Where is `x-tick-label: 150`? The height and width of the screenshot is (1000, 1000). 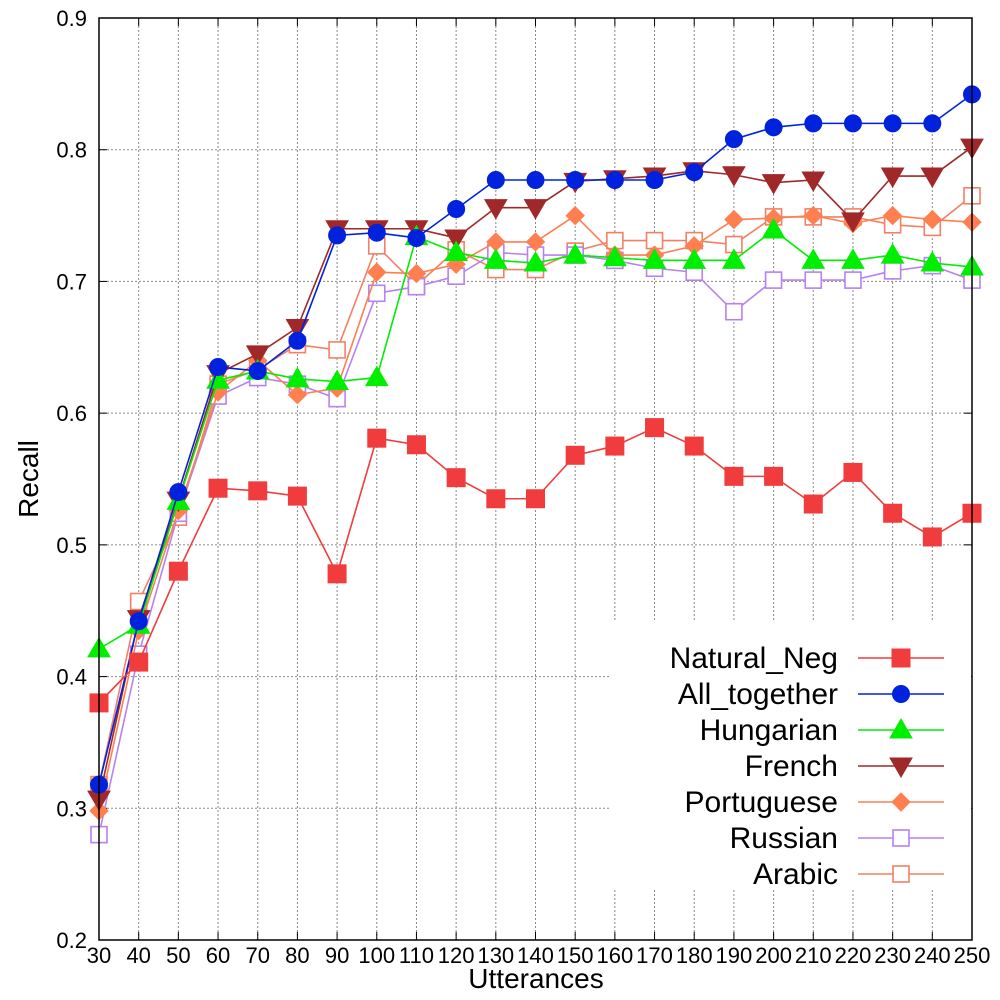 x-tick-label: 150 is located at coordinates (575, 955).